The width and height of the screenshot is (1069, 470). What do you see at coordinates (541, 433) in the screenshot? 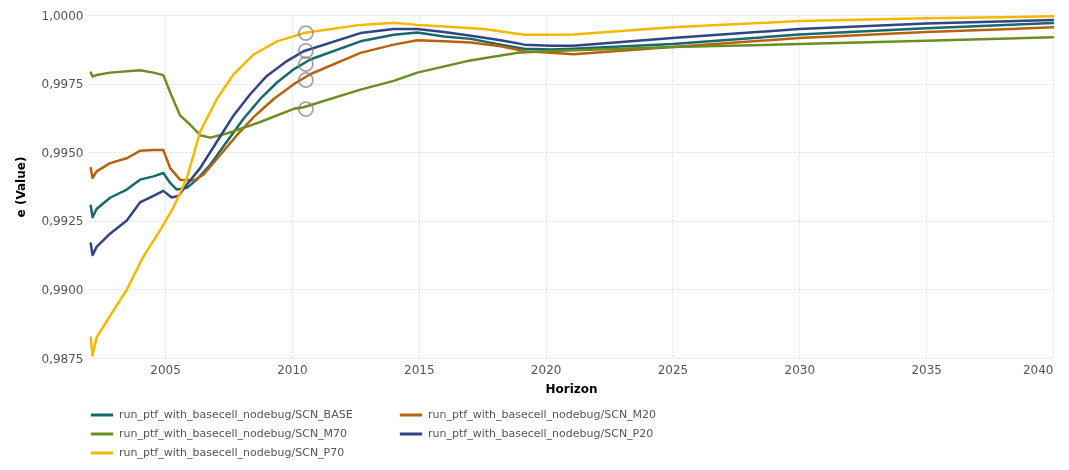
I see `legend-label: run_ptf_with_basecell_nodebug/SCN_P20` at bounding box center [541, 433].